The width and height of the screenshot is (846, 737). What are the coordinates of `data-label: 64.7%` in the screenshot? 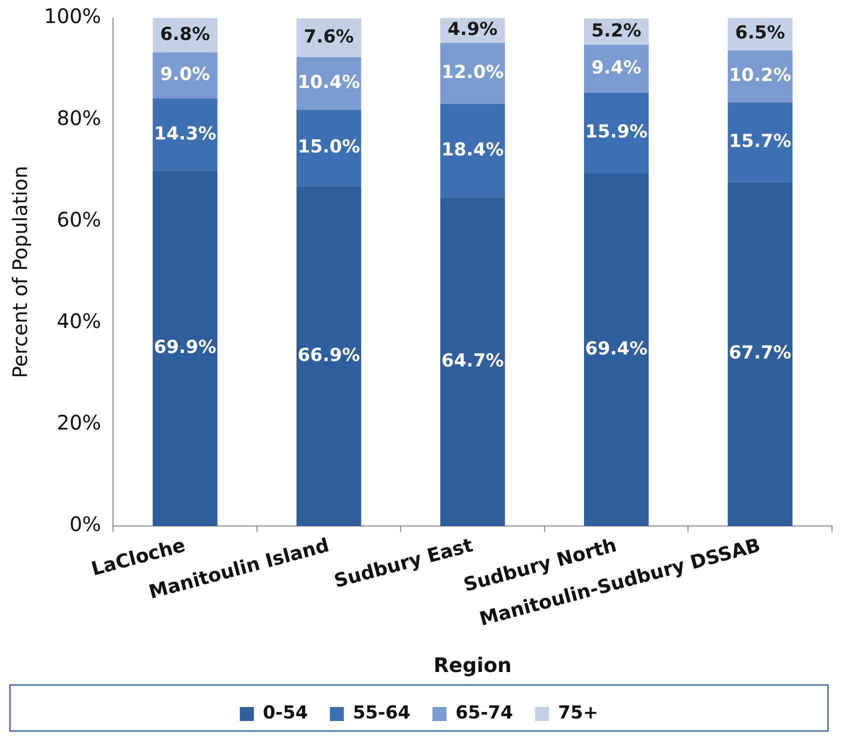 It's located at (472, 361).